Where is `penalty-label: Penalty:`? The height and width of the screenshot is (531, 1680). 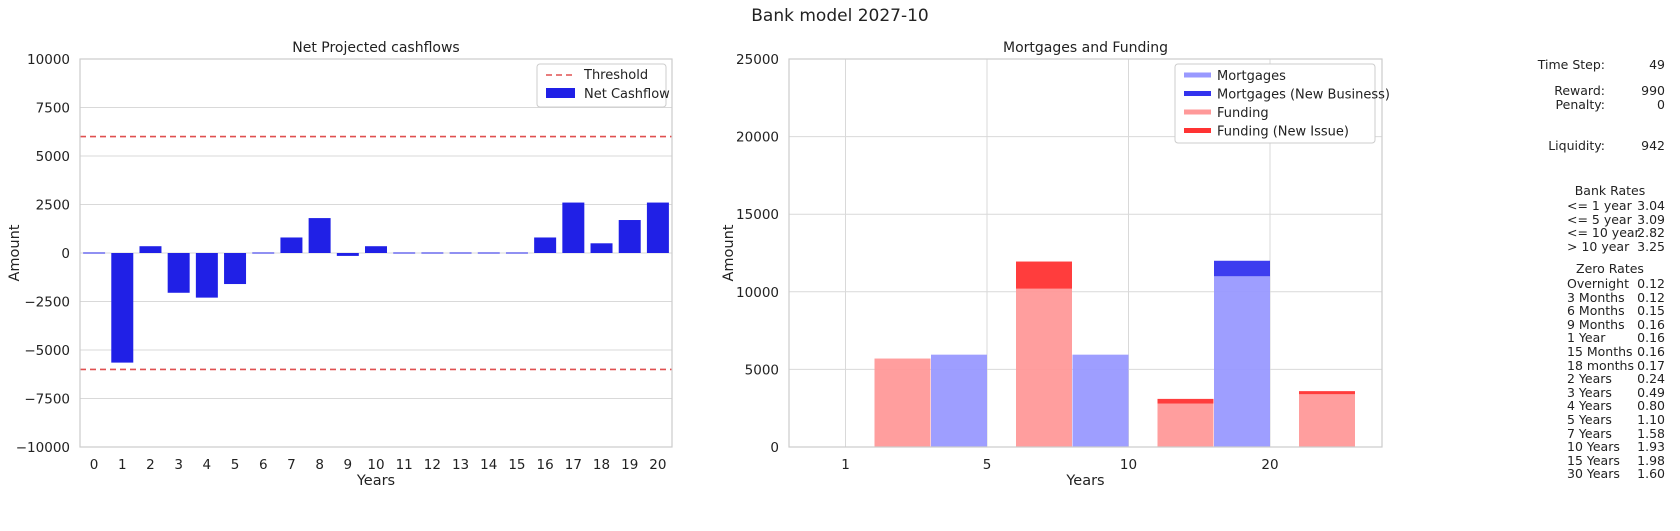
penalty-label: Penalty: is located at coordinates (1580, 104).